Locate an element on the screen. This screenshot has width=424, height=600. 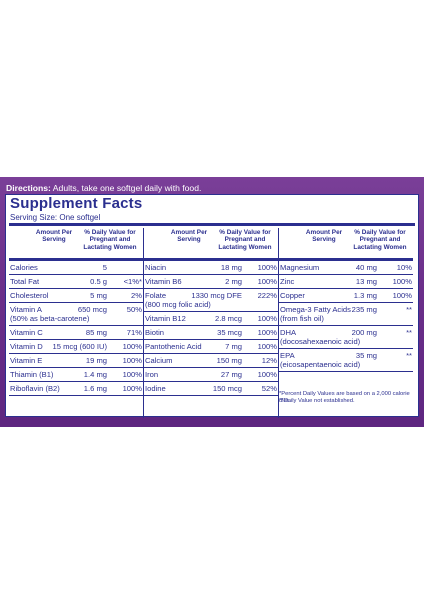
nutrient-dv: 10% is located at coordinates (404, 267).